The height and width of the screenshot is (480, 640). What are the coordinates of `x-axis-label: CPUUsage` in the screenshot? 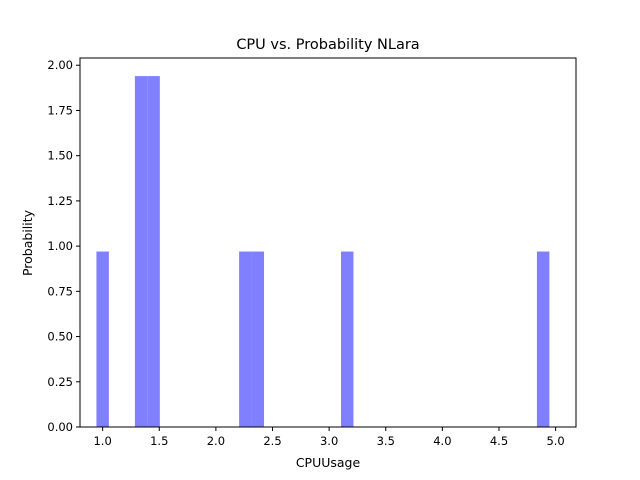 It's located at (328, 462).